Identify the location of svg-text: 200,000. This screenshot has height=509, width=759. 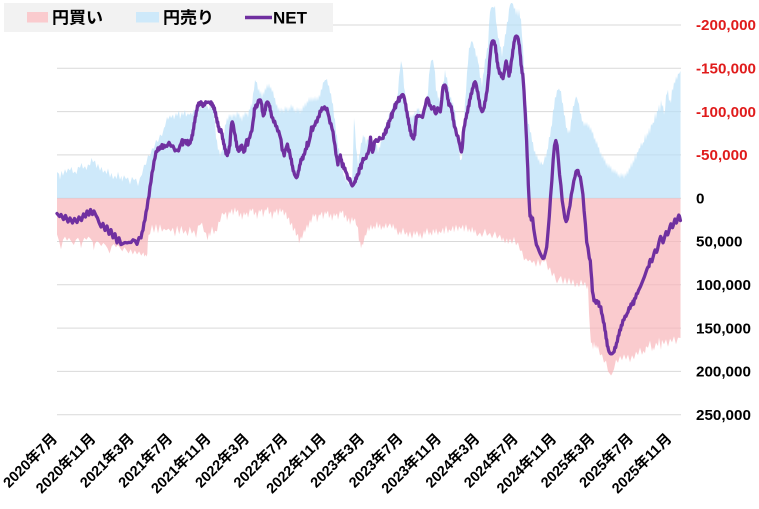
(723, 372).